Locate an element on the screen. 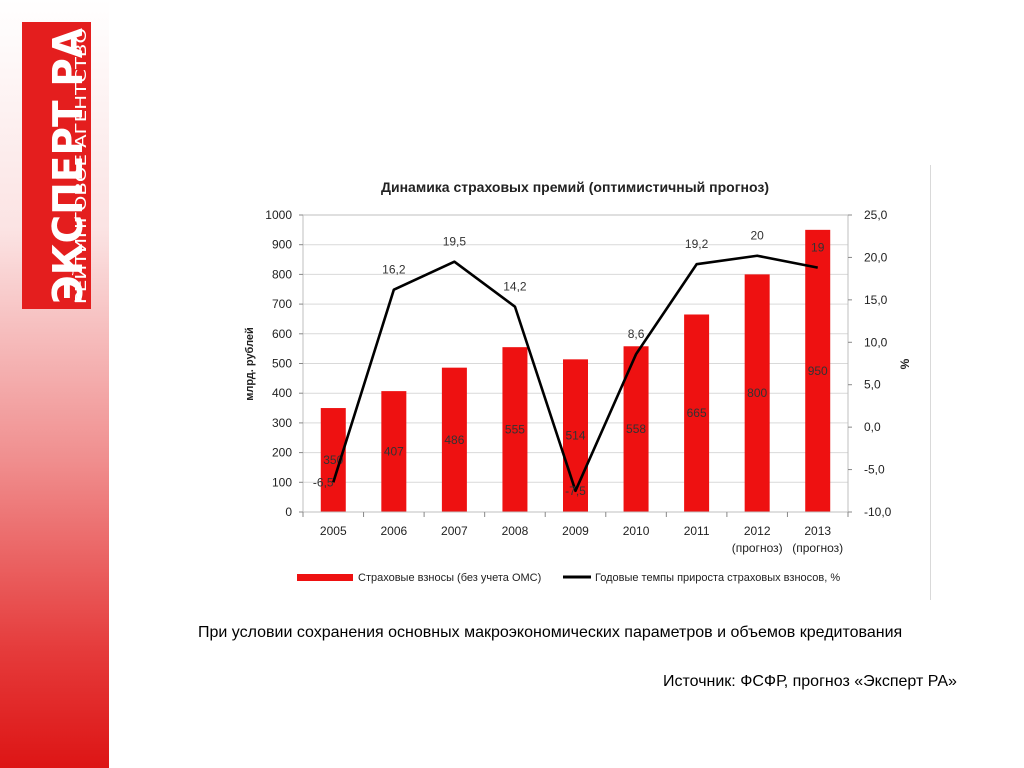  bar-data-label: 407 is located at coordinates (394, 452).